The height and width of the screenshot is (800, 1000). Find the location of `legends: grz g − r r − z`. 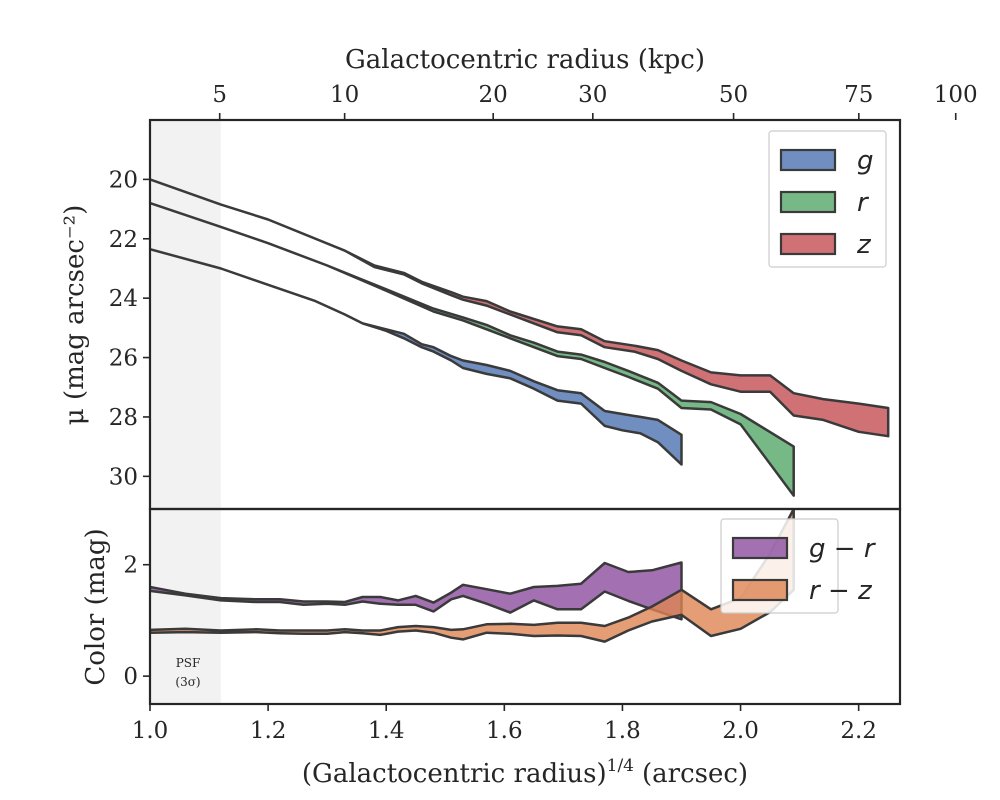

legends: grz g − r r − z is located at coordinates (803, 372).